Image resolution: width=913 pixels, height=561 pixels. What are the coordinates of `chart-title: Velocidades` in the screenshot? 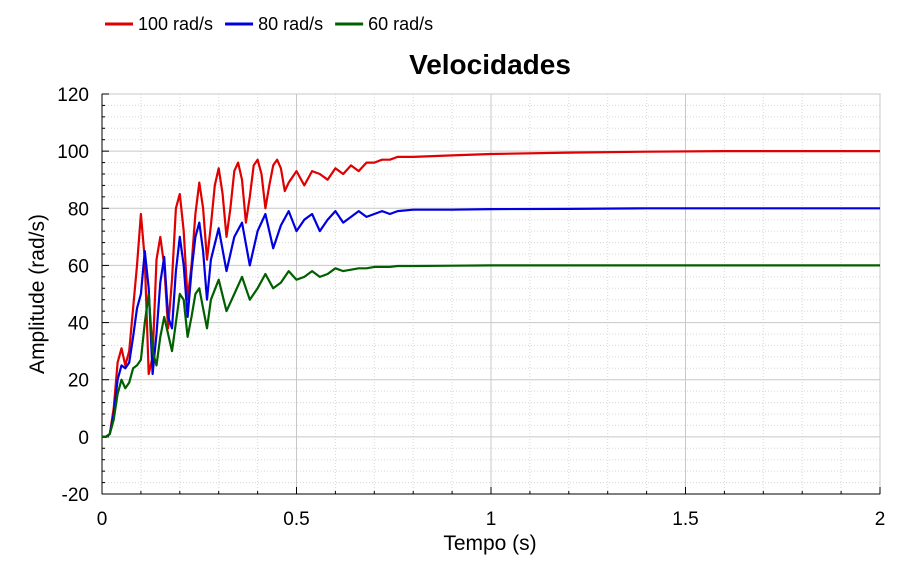 It's located at (490, 64).